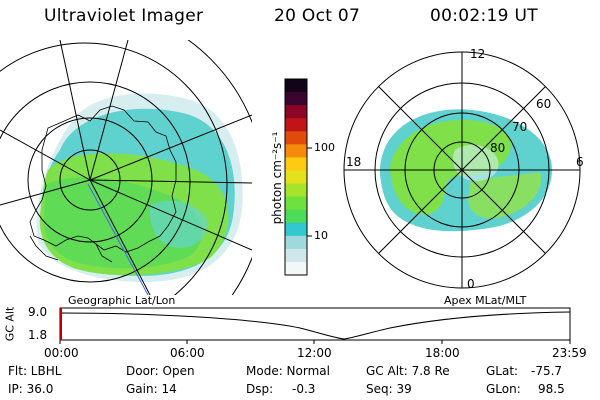  Describe the element at coordinates (547, 371) in the screenshot. I see `glat-value: -75.7` at that location.